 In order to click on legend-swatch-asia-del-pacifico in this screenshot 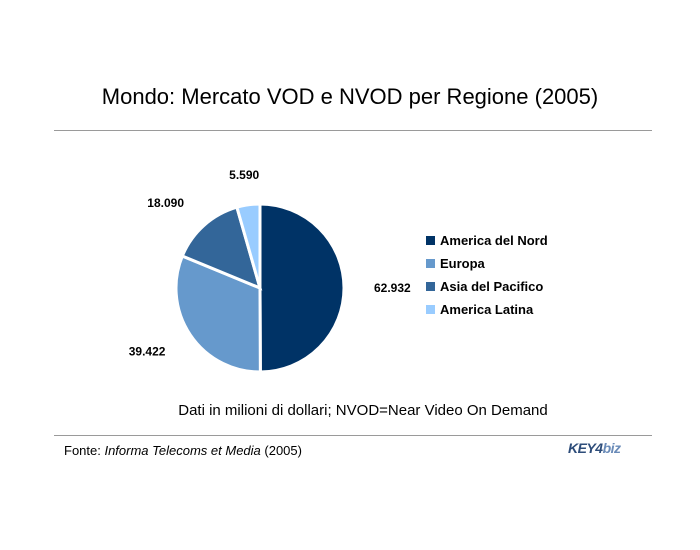, I will do `click(430, 286)`.